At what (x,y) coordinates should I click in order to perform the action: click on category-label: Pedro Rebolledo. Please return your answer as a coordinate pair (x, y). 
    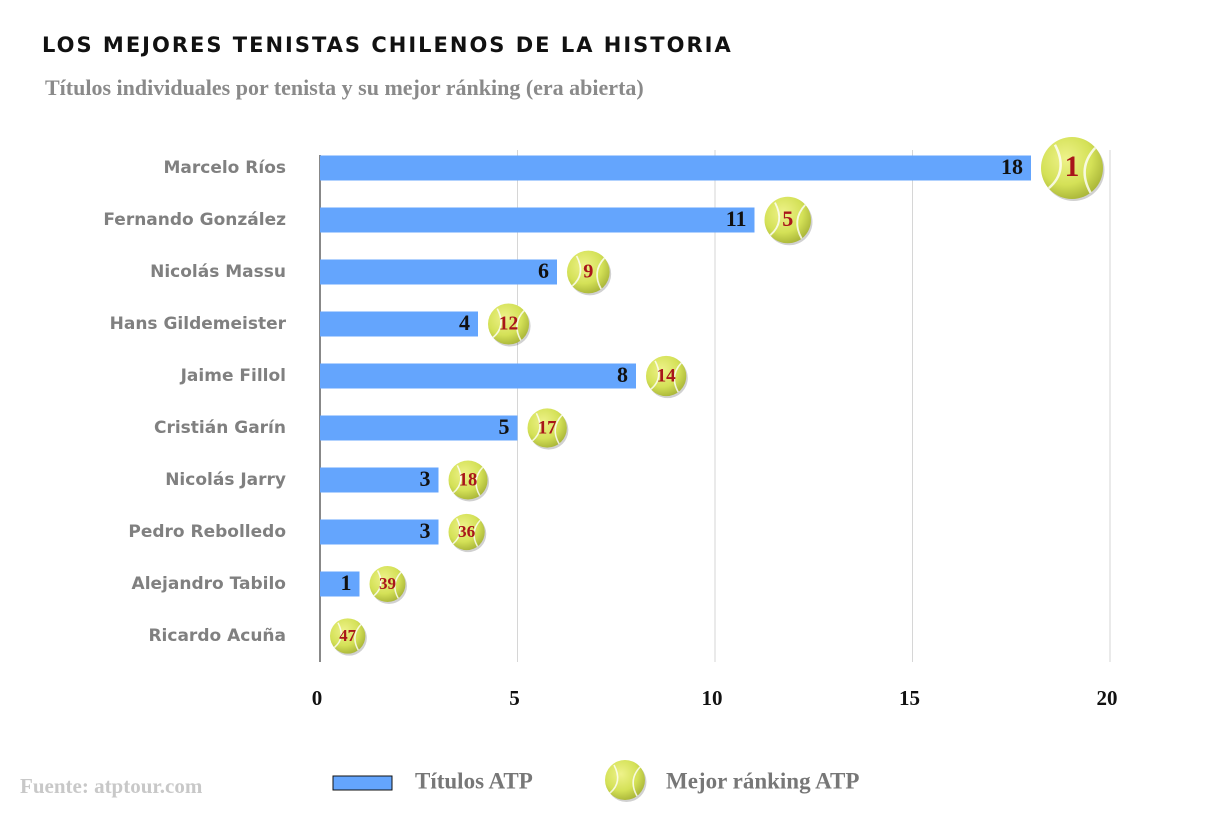
    Looking at the image, I should click on (207, 532).